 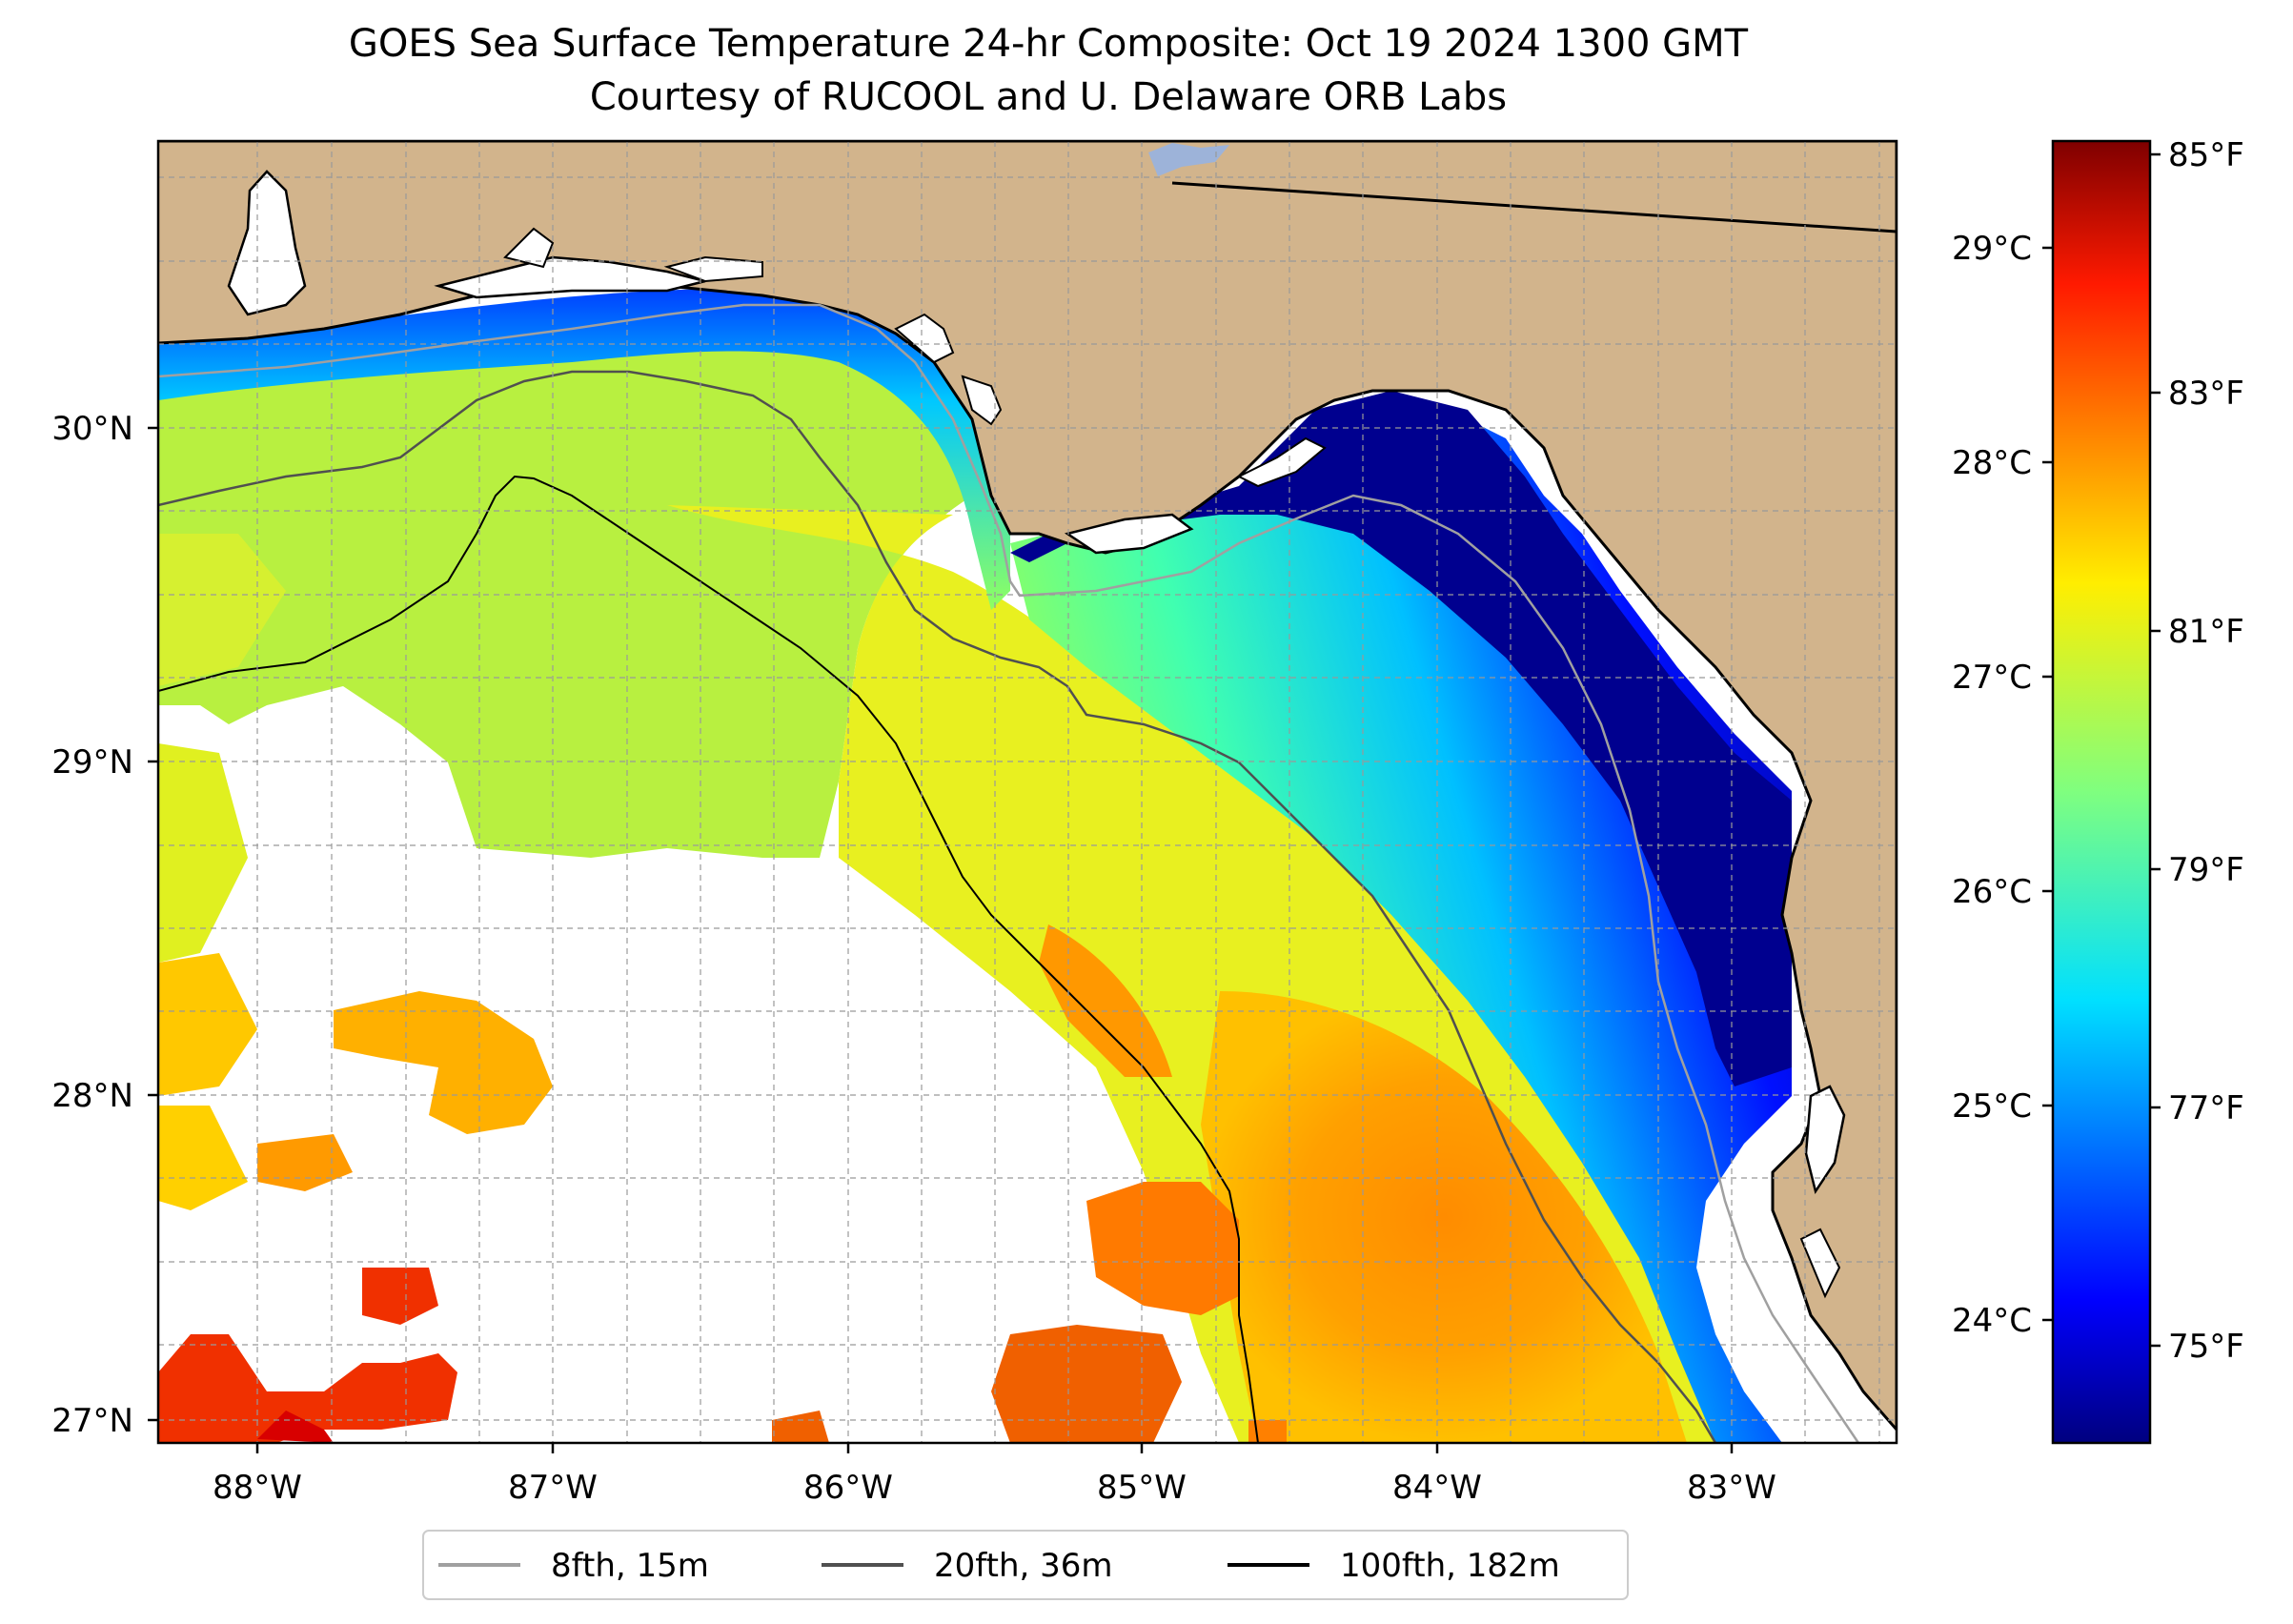 What do you see at coordinates (2206, 870) in the screenshot?
I see `fahrenheit-tick-label: 79°F` at bounding box center [2206, 870].